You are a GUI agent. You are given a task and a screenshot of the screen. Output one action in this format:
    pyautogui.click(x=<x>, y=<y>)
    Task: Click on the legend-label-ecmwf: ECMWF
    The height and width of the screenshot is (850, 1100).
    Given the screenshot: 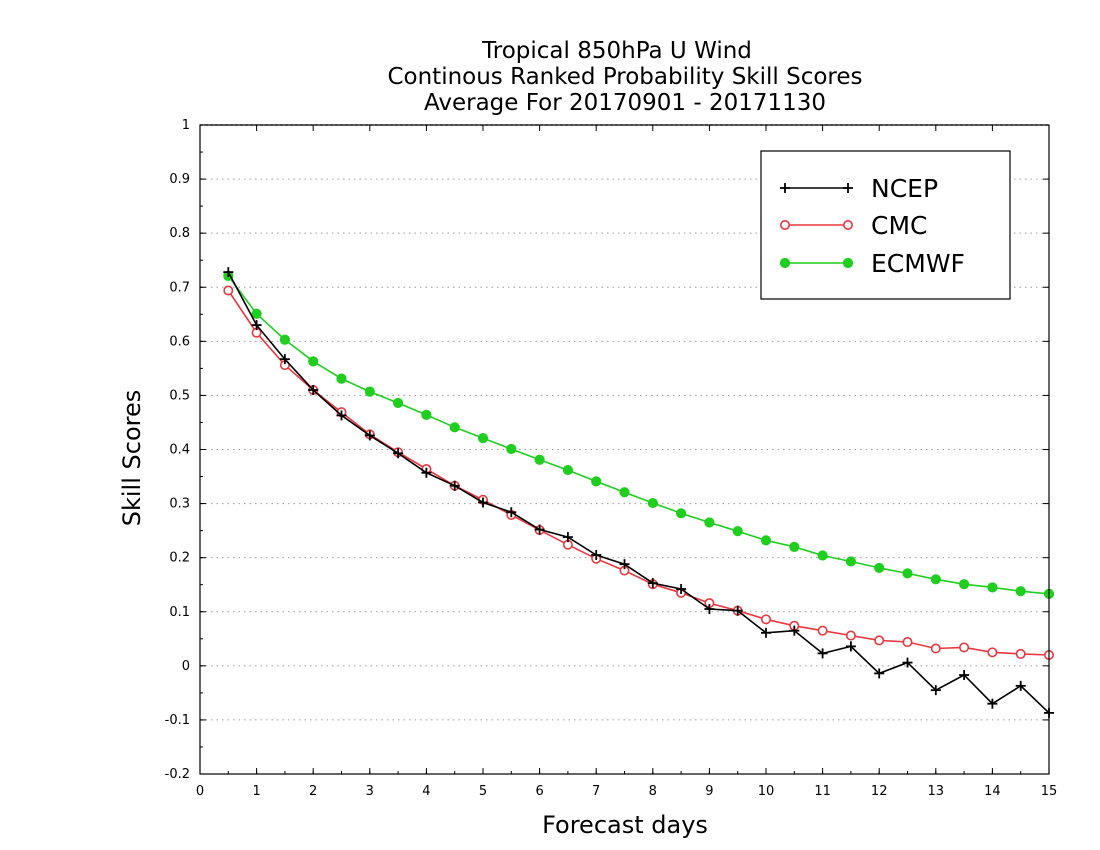 What is the action you would take?
    pyautogui.click(x=918, y=263)
    